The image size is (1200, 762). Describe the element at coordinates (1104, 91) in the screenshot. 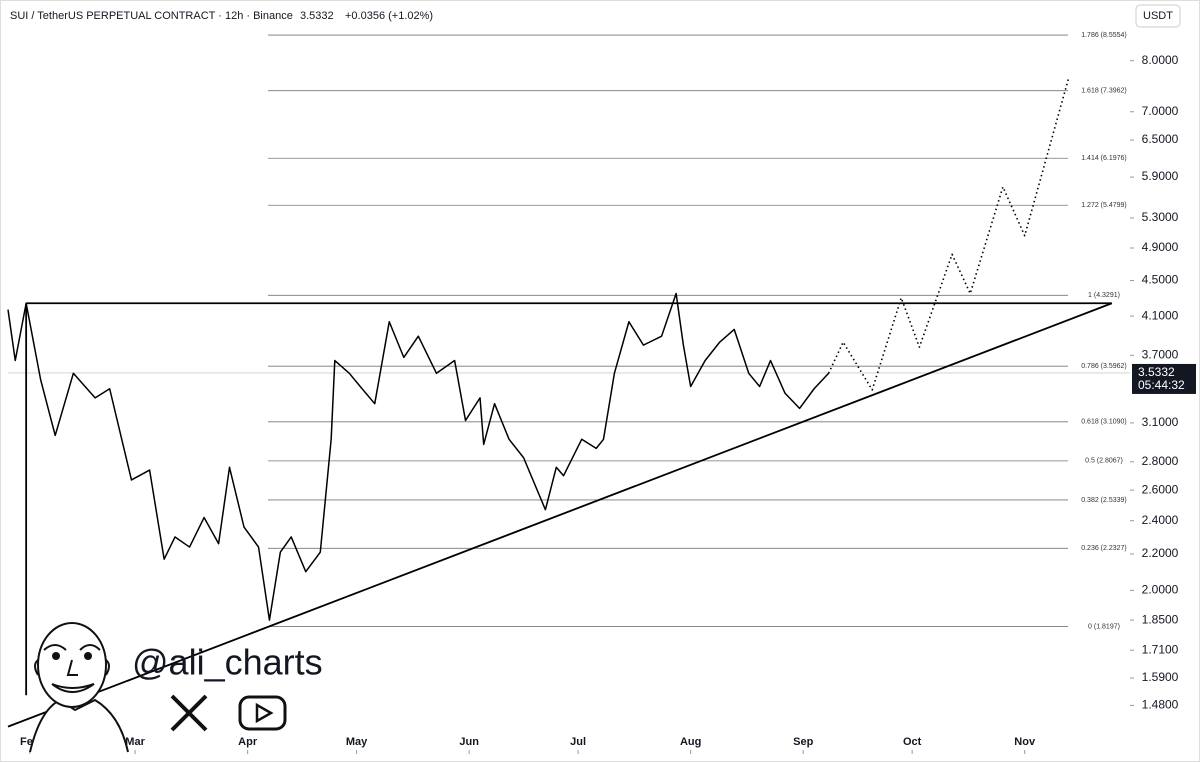

I see `fib-label: 1.618 (7.3962)` at that location.